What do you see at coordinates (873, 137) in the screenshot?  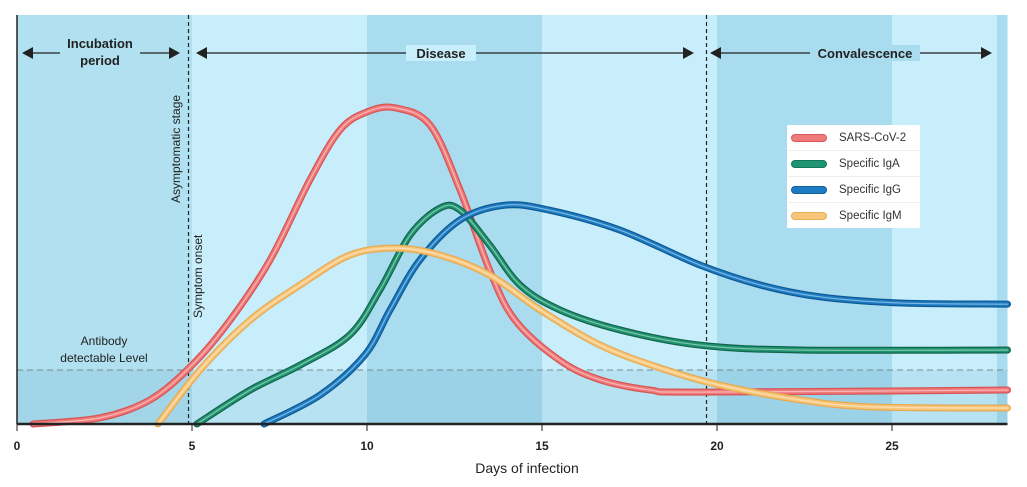 I see `legend-label: SARS-CoV-2` at bounding box center [873, 137].